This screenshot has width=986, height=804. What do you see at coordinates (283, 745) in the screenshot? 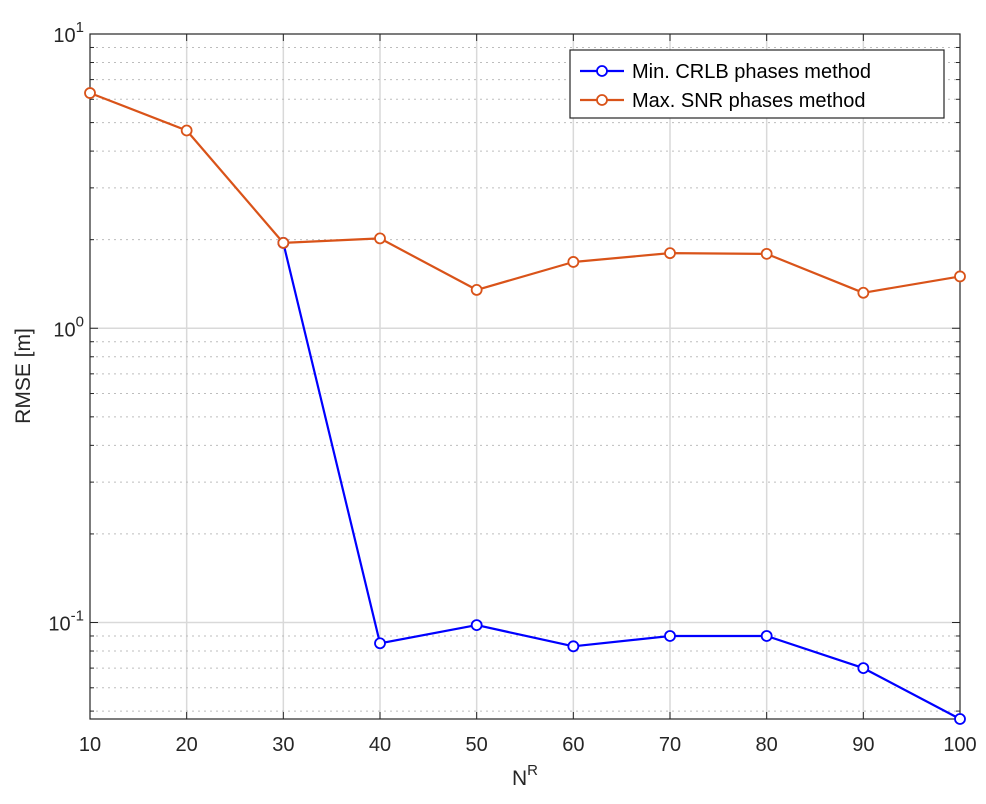
I see `x-tick-label: 30` at bounding box center [283, 745].